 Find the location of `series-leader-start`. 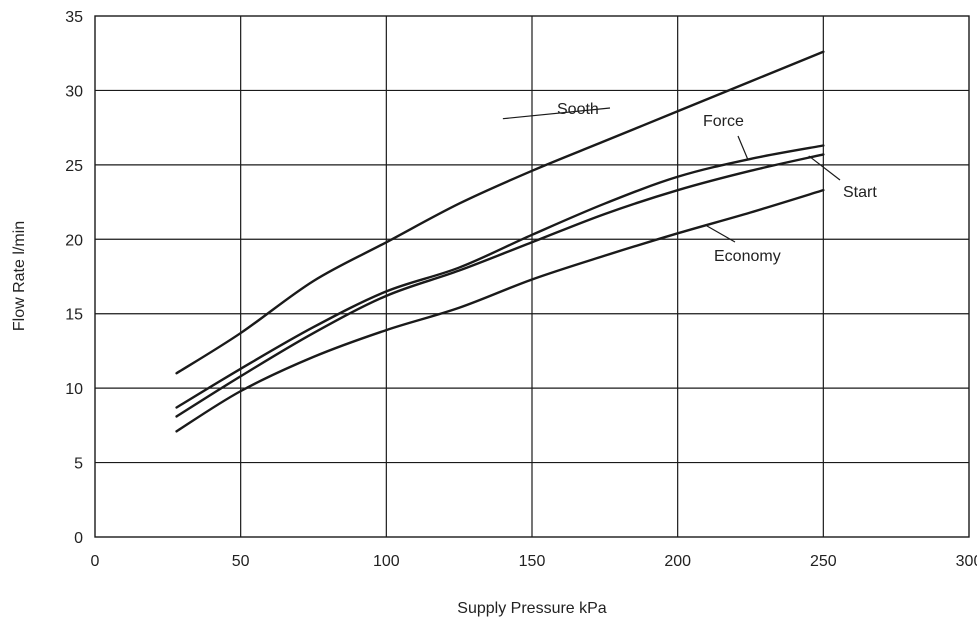

series-leader-start is located at coordinates (824, 168).